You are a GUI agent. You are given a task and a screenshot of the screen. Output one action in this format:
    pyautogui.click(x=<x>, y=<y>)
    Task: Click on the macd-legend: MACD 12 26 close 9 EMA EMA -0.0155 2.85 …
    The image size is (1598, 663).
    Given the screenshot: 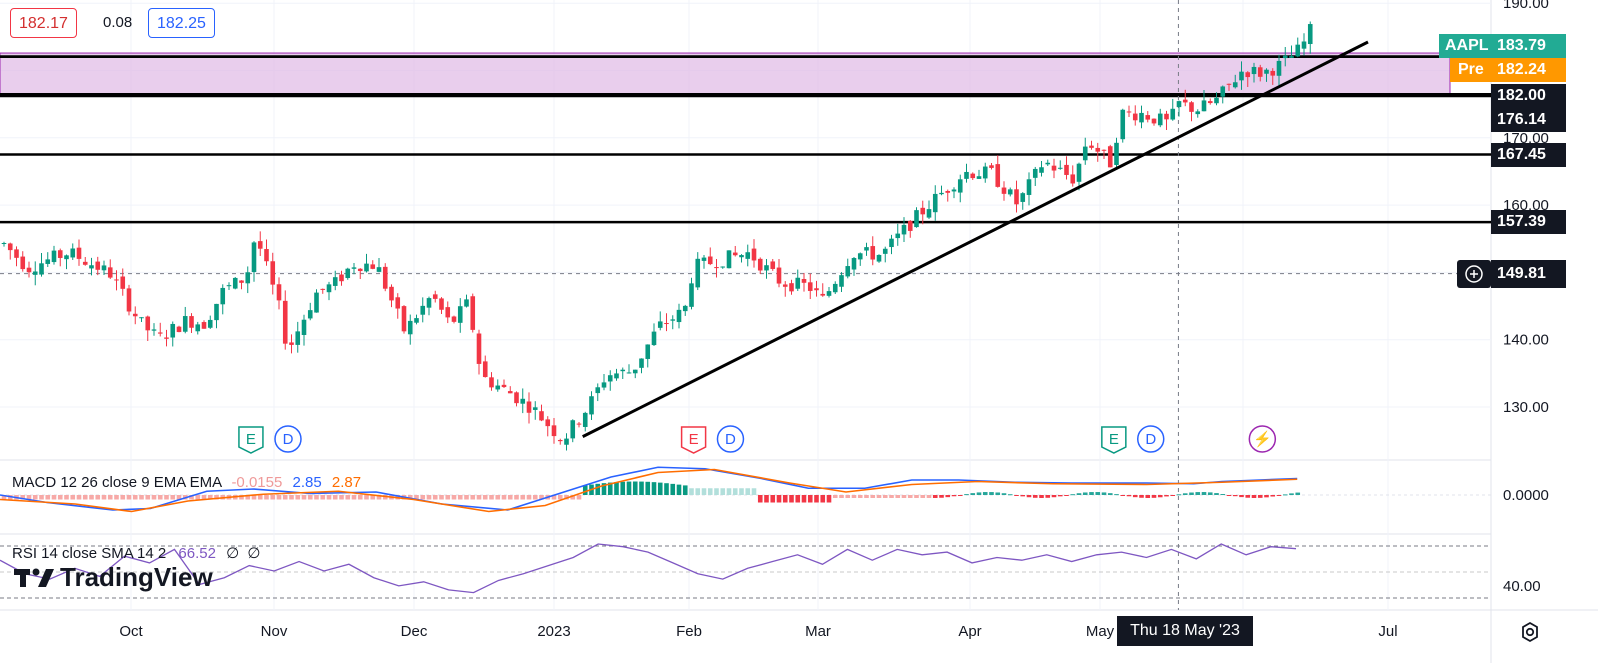 What is the action you would take?
    pyautogui.click(x=186, y=482)
    